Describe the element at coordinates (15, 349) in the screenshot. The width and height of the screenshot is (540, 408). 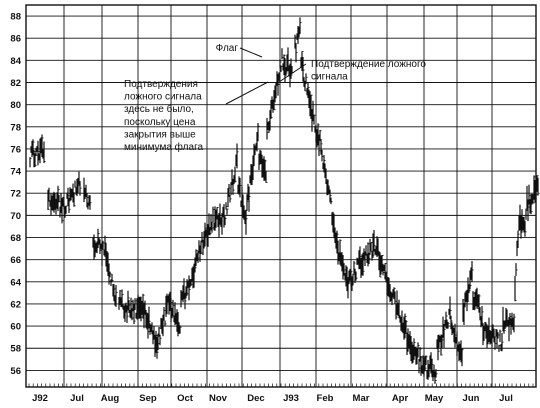
I see `y-tick-label: 58` at that location.